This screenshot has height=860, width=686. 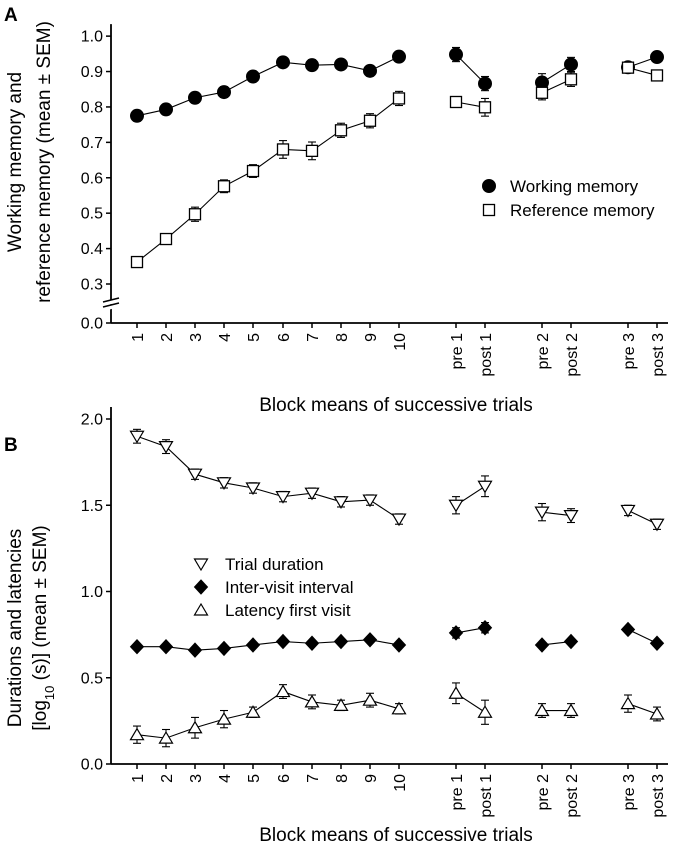 I want to click on panel-b-xtick-label: pre 2, so click(x=543, y=792).